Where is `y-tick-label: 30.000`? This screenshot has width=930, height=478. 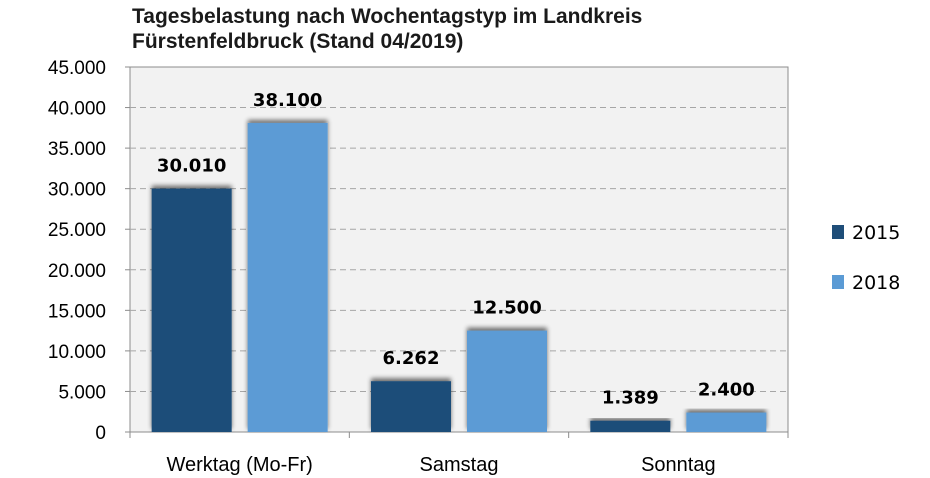 y-tick-label: 30.000 is located at coordinates (77, 190).